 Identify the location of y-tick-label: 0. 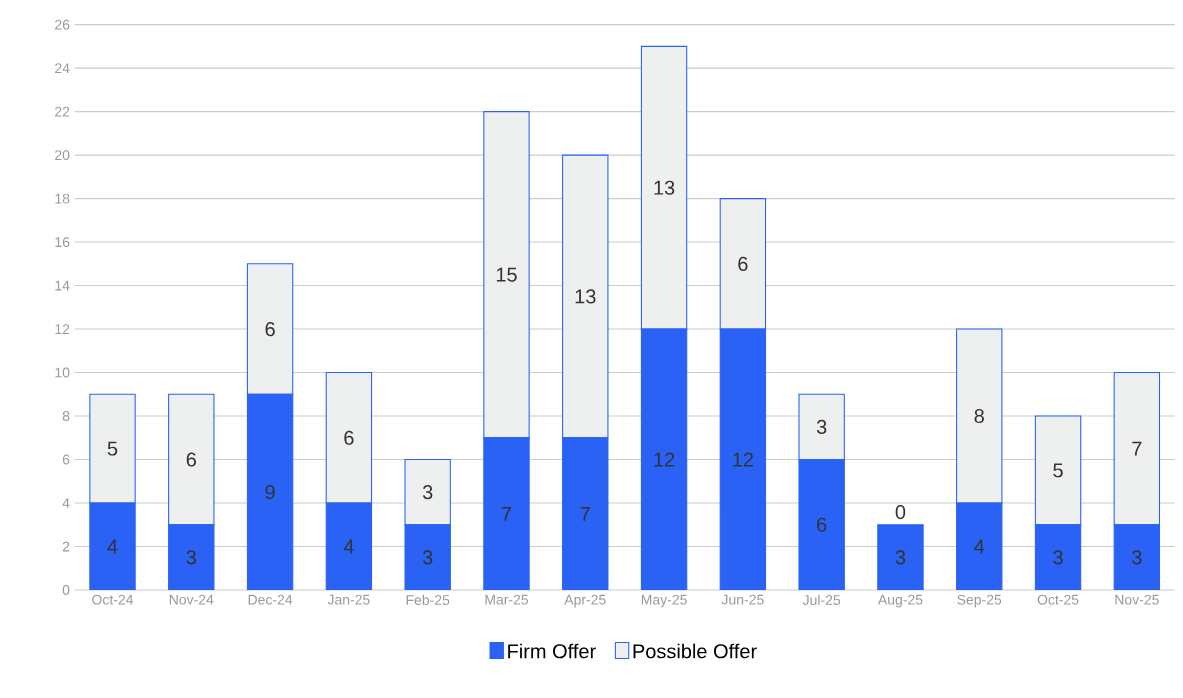
(66, 590).